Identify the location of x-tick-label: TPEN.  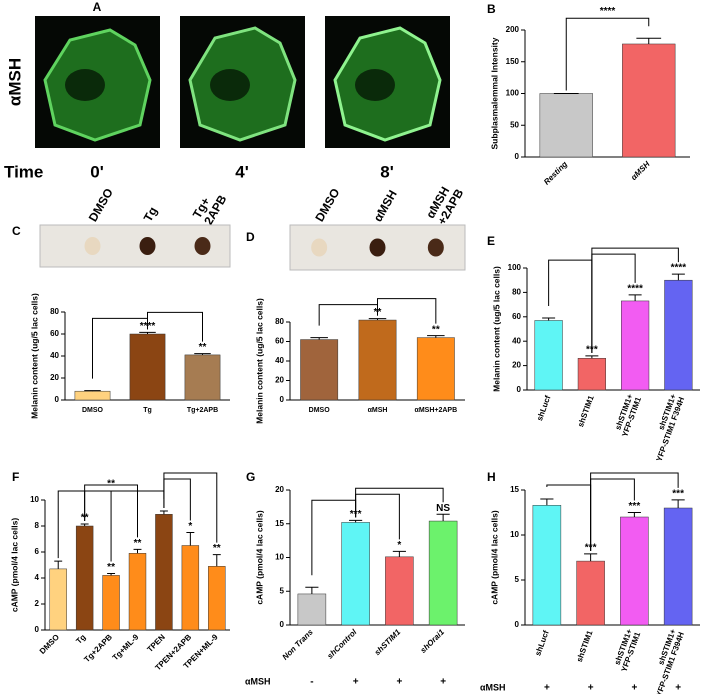
(156, 643).